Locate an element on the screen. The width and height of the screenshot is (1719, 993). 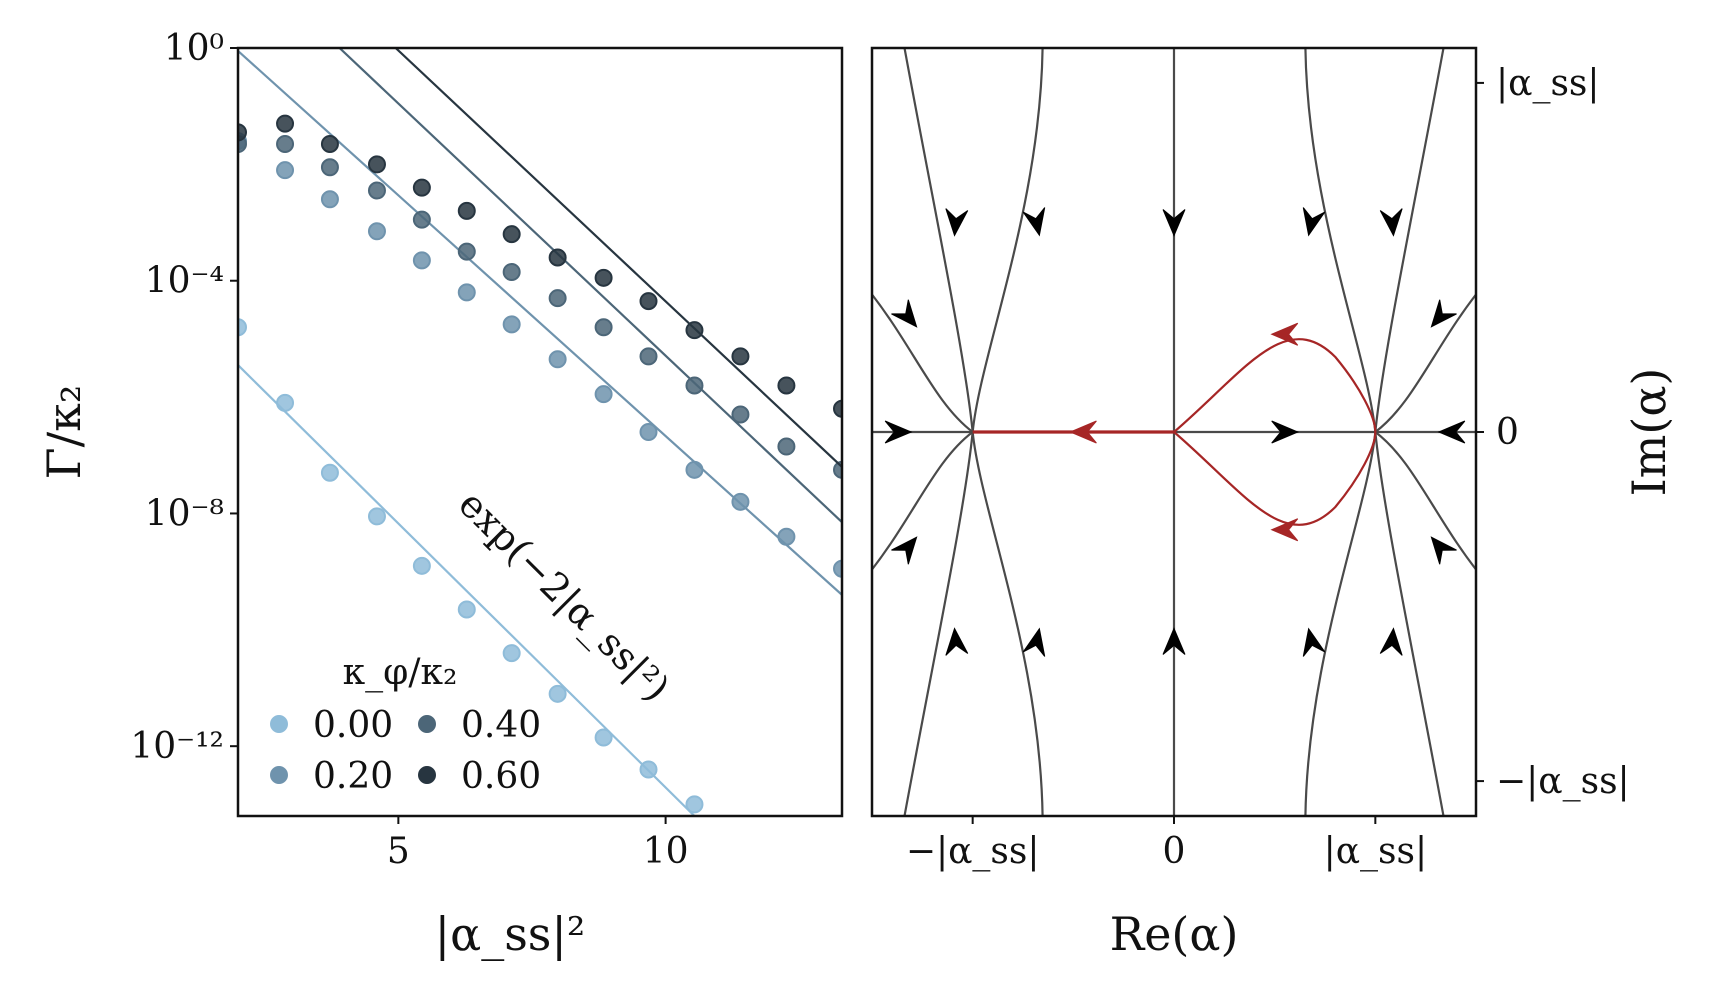
legend-label-0.00: 0.00 is located at coordinates (353, 725).